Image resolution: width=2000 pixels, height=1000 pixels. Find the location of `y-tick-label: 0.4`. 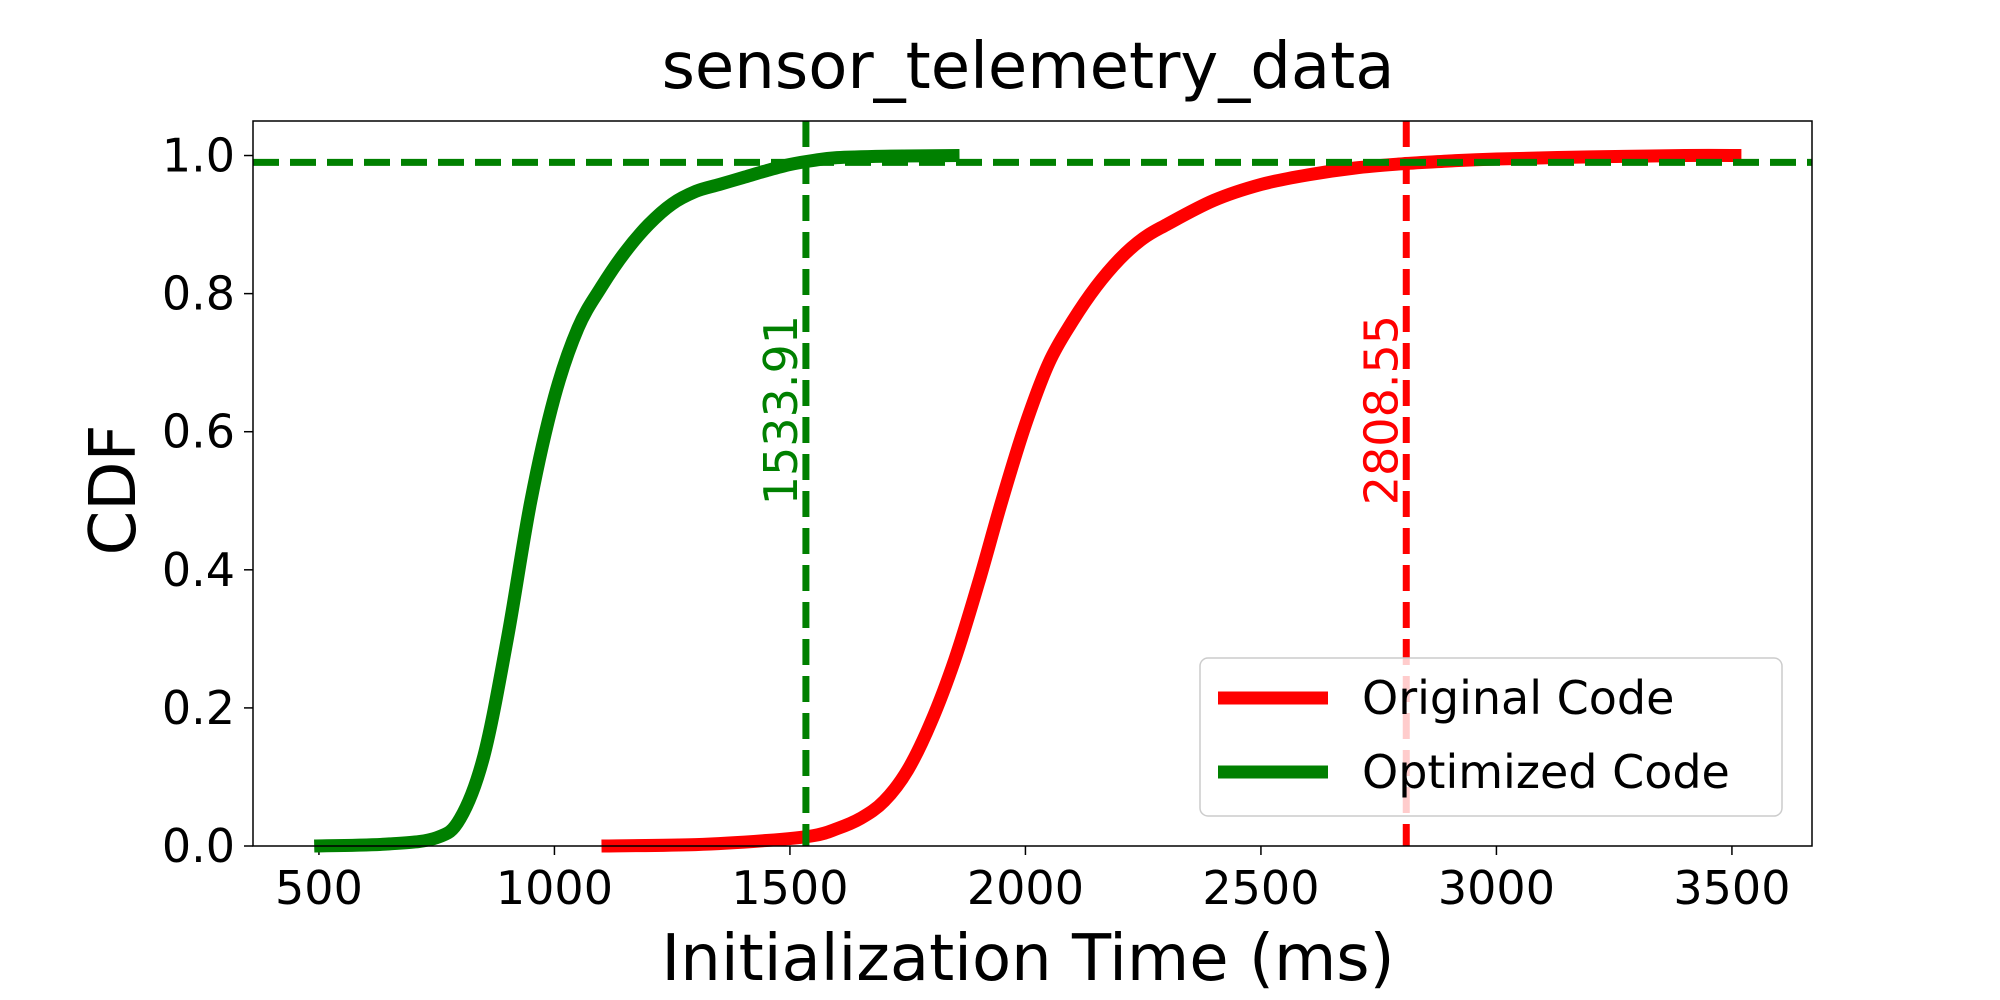

y-tick-label: 0.4 is located at coordinates (198, 570).